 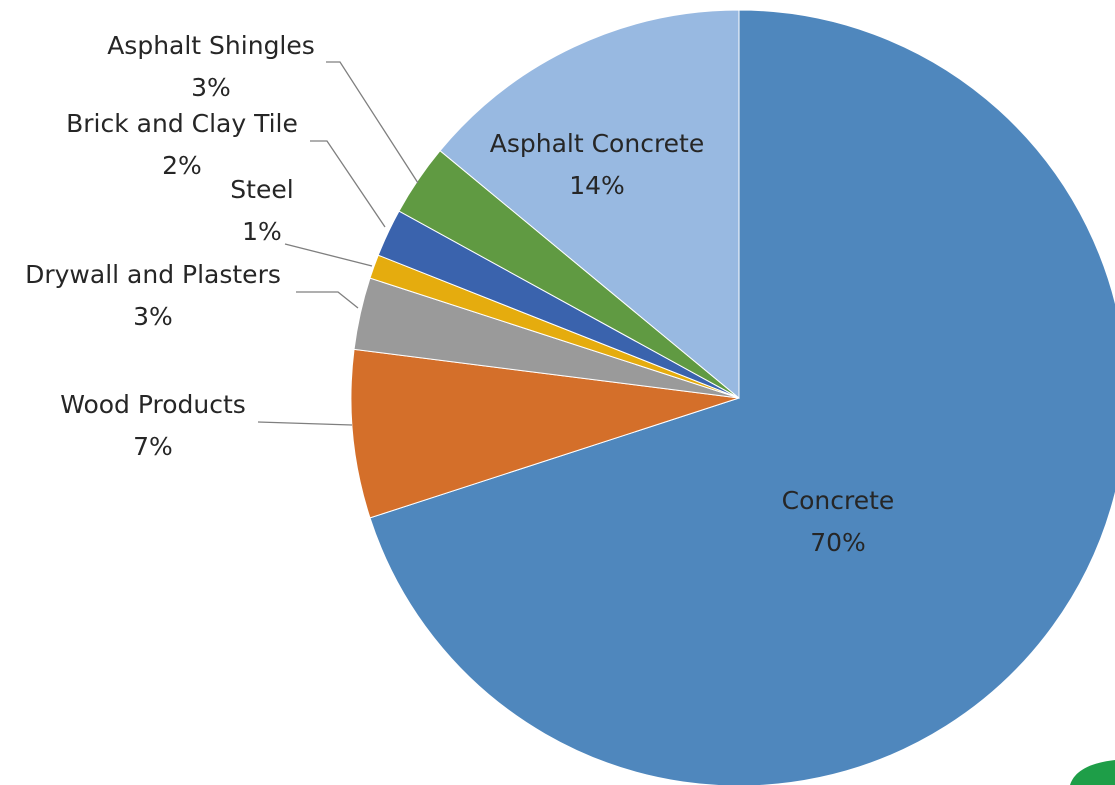 I want to click on pie-slice-asphalt-concrete, so click(x=589, y=204).